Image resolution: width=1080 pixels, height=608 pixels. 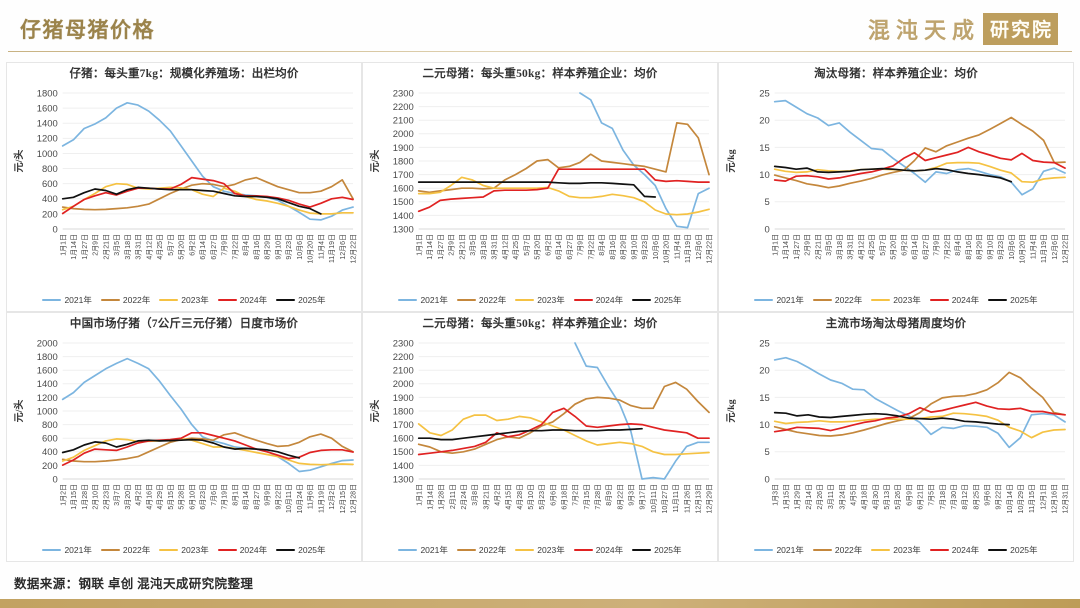 I want to click on y-tick-label: 20, so click(x=764, y=371).